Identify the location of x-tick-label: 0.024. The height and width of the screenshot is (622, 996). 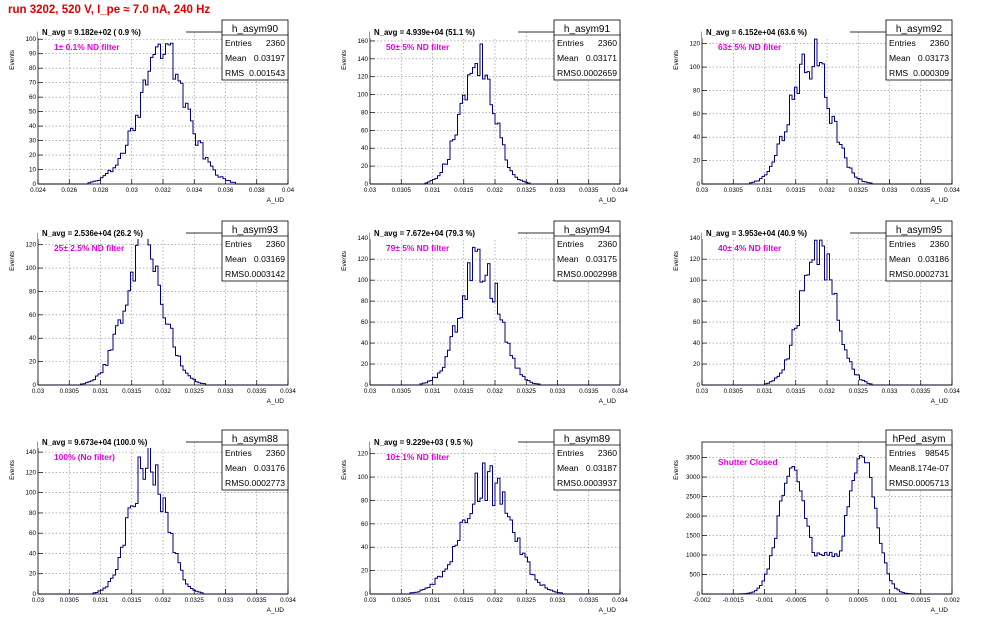
(38, 190).